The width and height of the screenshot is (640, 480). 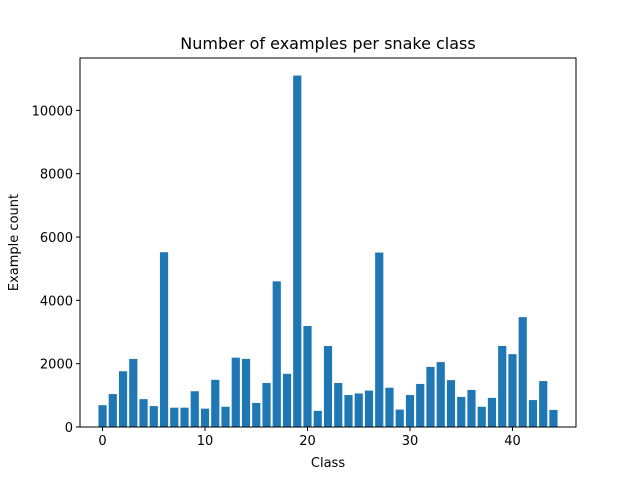 I want to click on y-tick-label: 4000, so click(x=56, y=301).